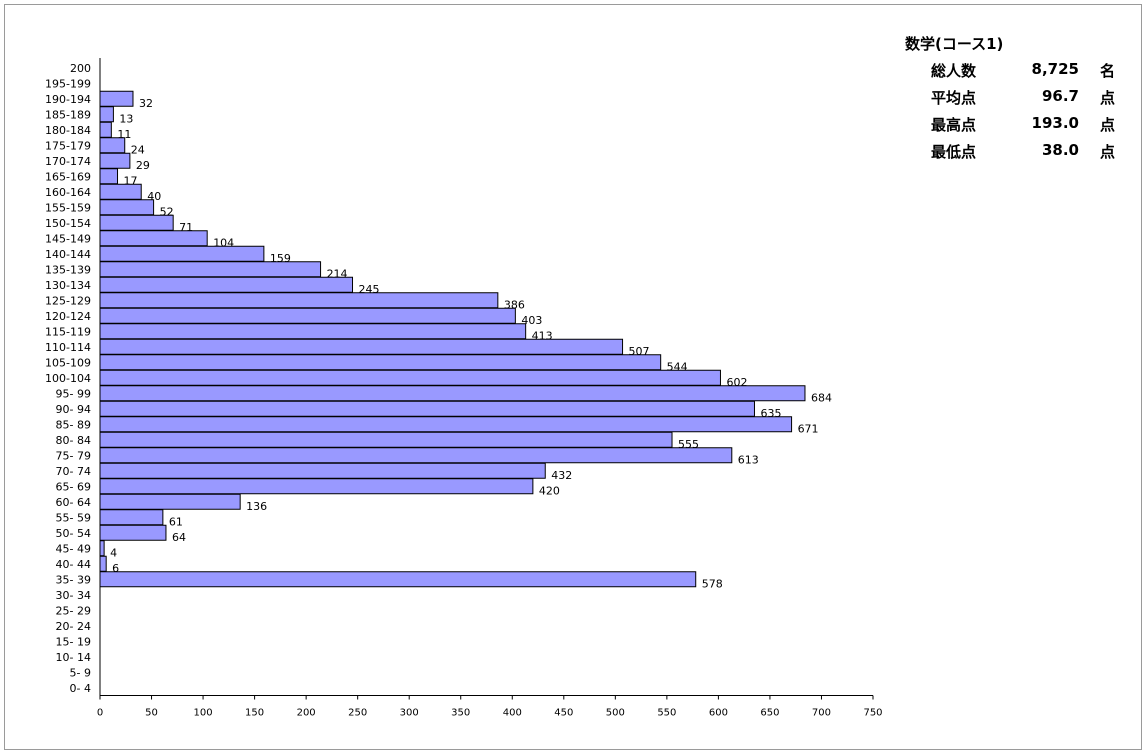 The image size is (1148, 756). I want to click on stats-row-min: 最低点 38.0 点, so click(1015, 152).